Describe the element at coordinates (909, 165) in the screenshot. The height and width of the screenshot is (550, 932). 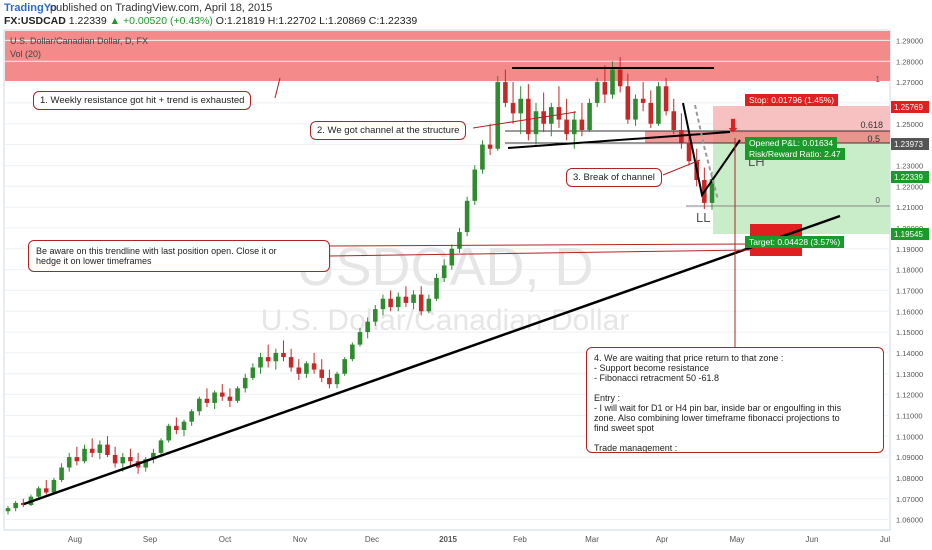
I see `y-tick-label: 1.23000` at that location.